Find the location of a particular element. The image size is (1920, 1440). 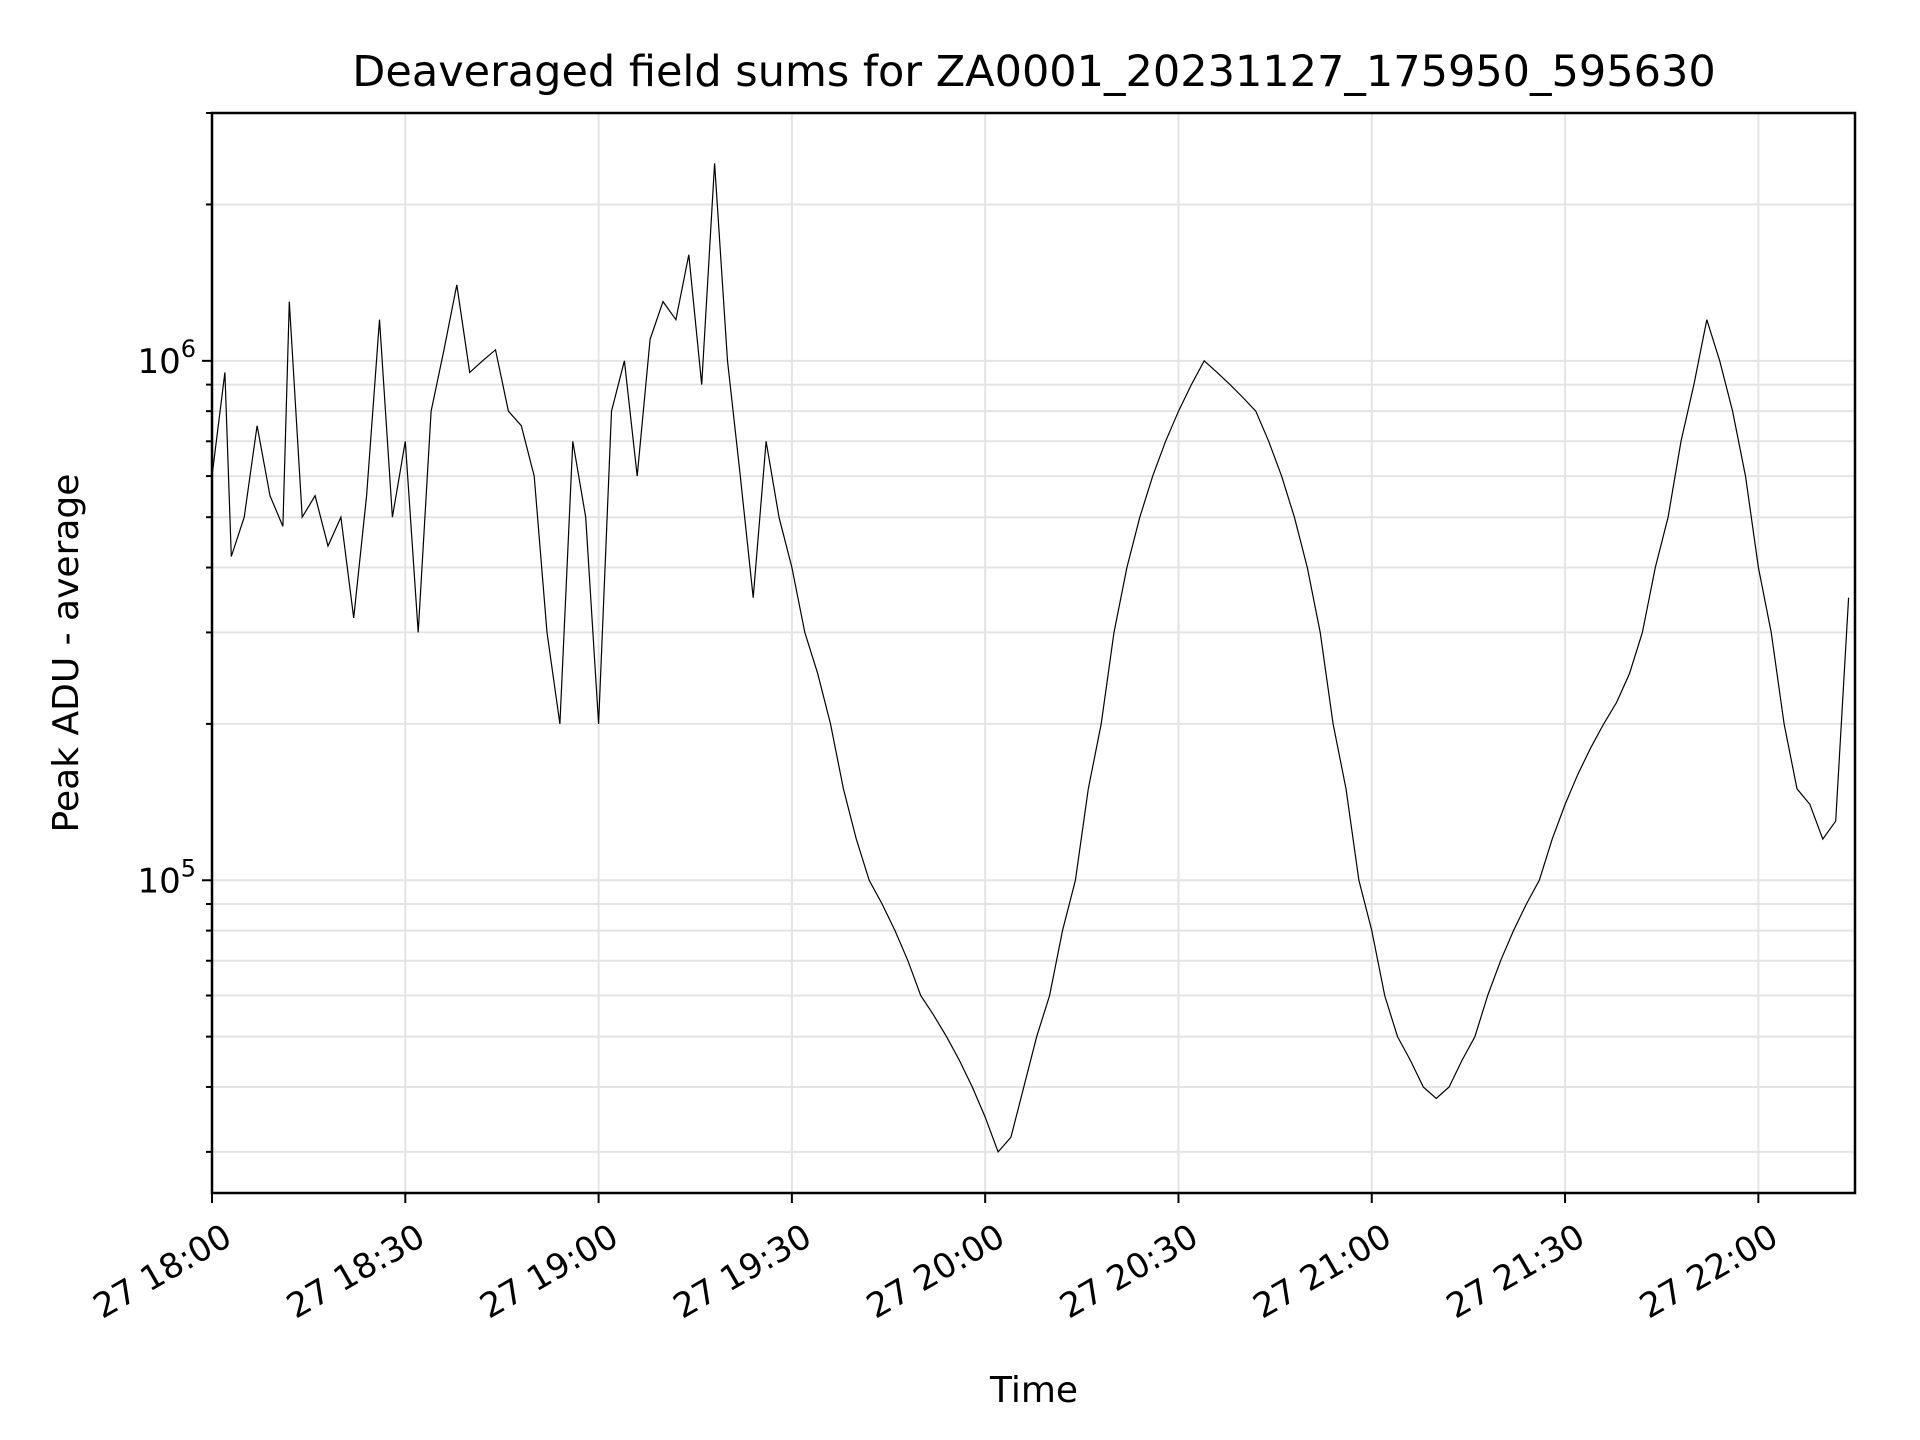

x-tick-label: 27 20:30 is located at coordinates (1129, 1271).